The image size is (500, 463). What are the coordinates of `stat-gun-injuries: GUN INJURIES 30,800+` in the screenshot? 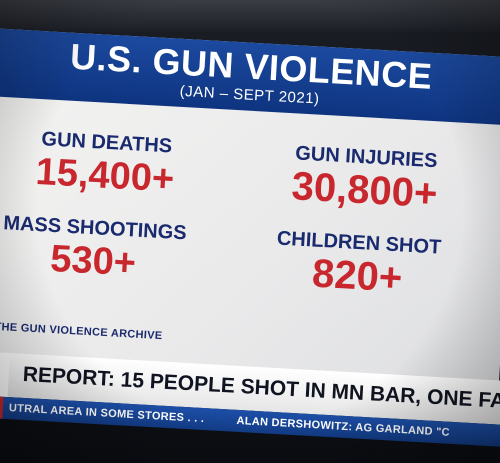 It's located at (365, 178).